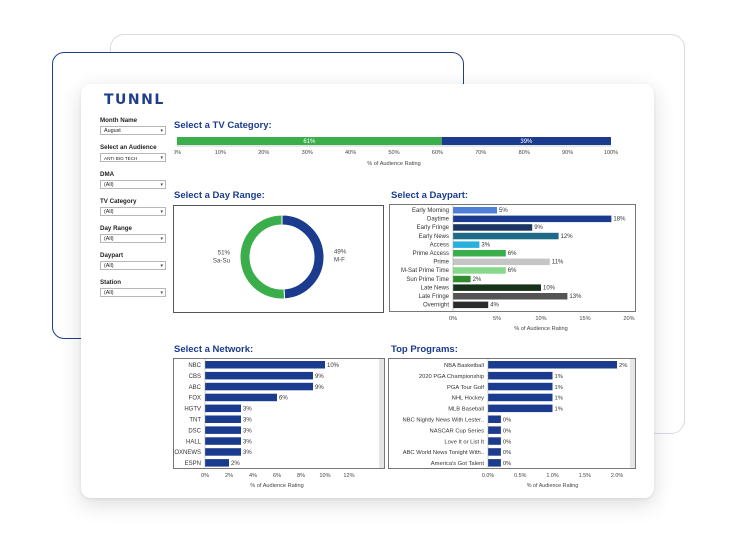 The height and width of the screenshot is (551, 733). Describe the element at coordinates (575, 297) in the screenshot. I see `bar-value-label: 13%` at that location.